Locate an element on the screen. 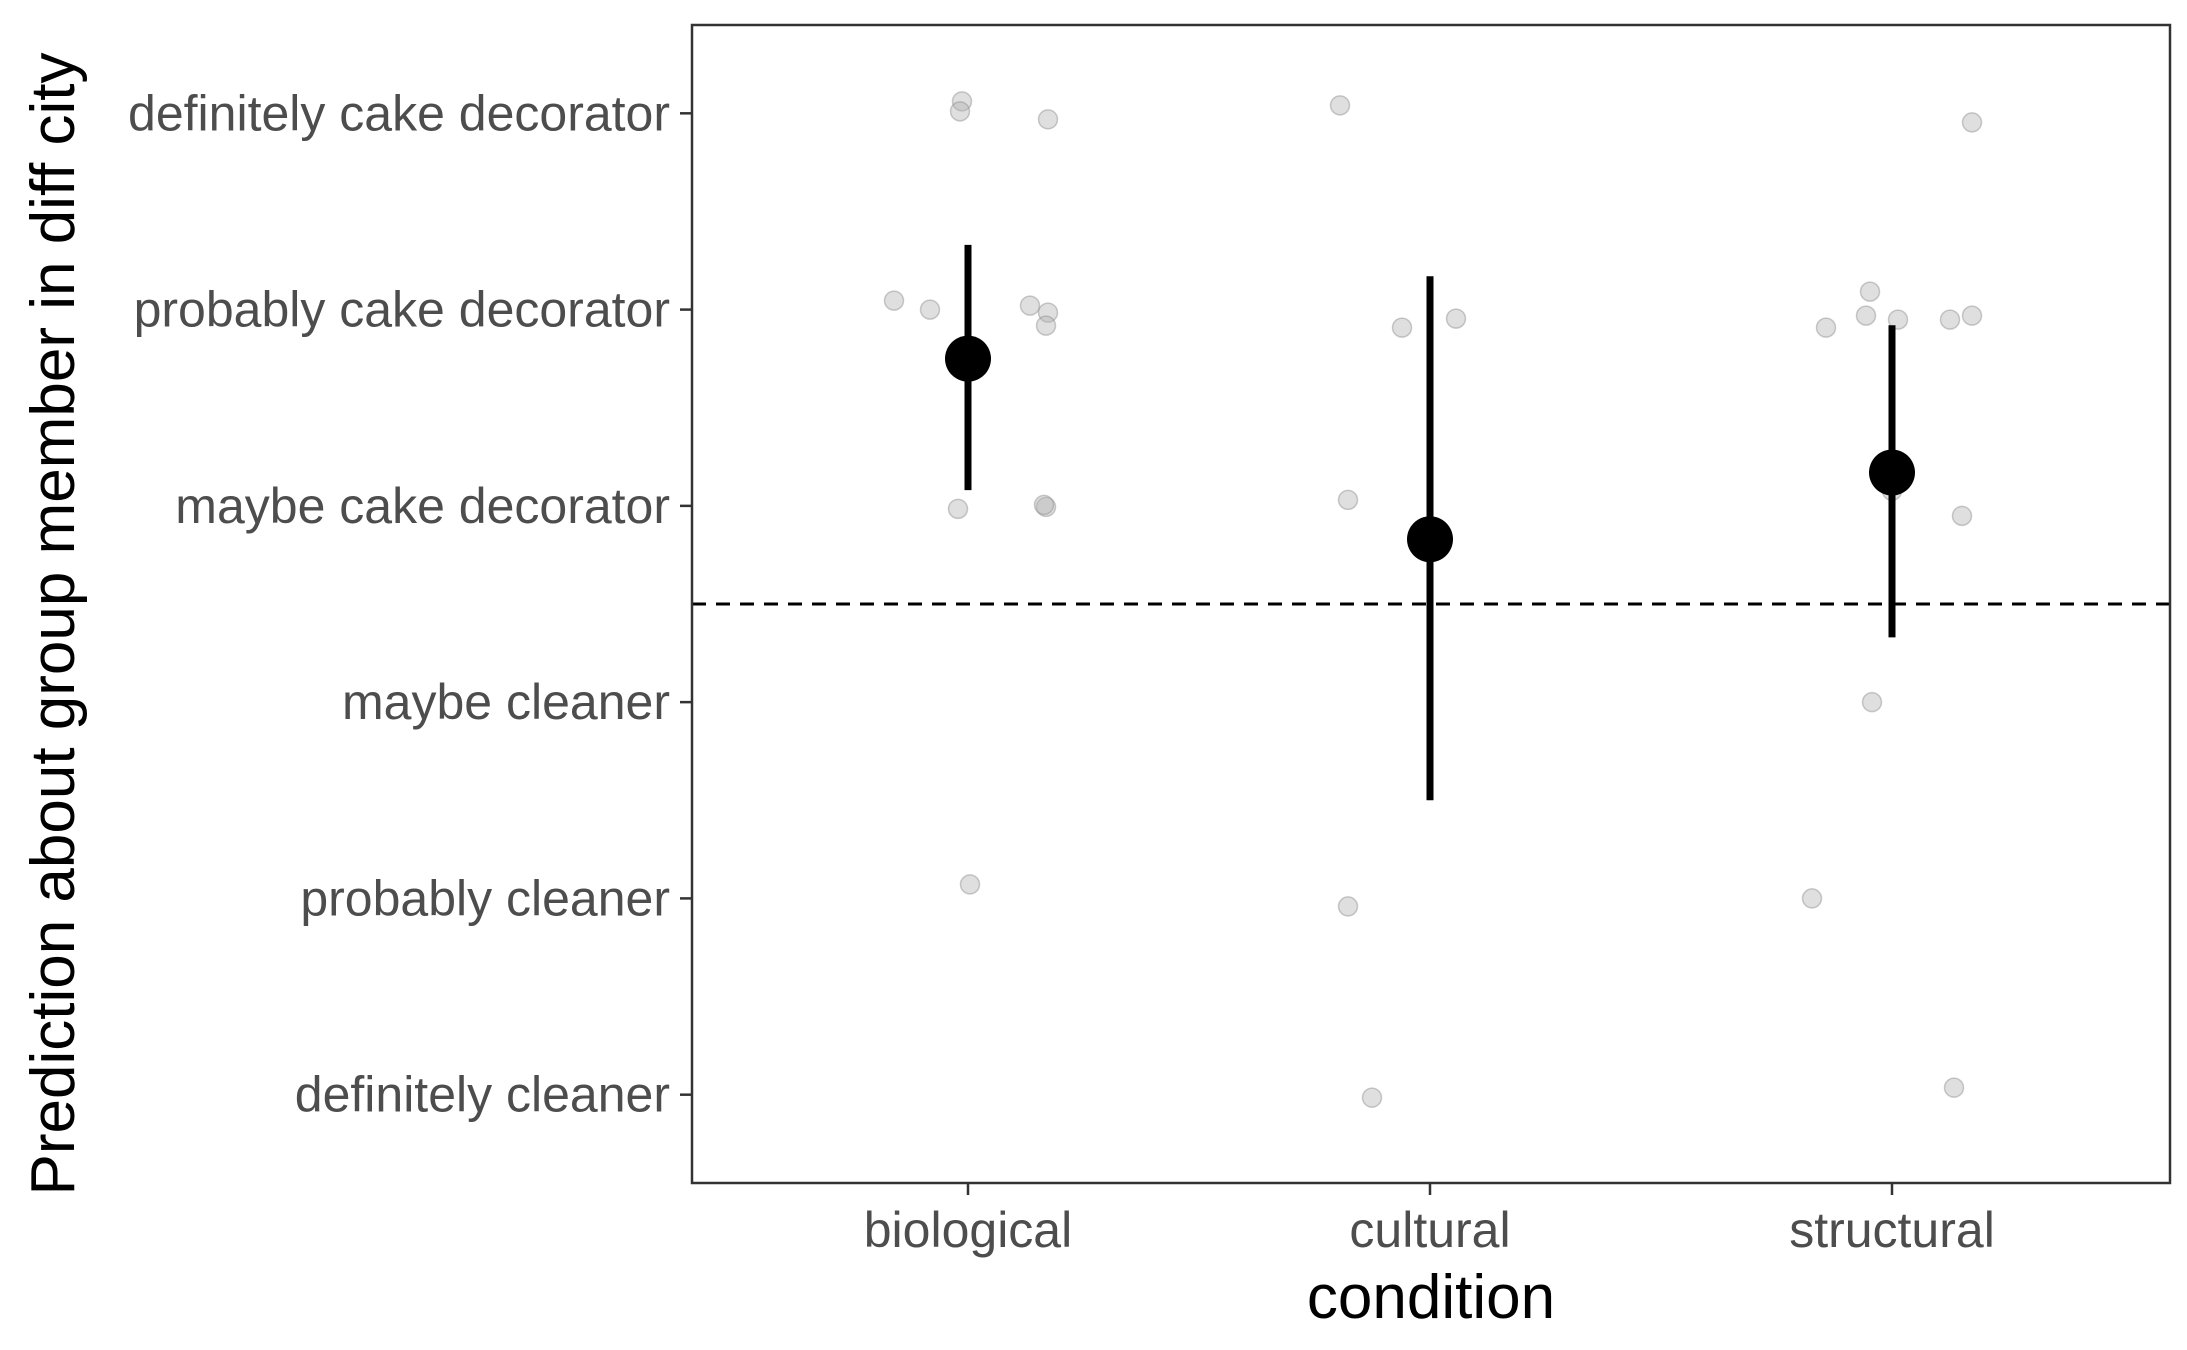 This screenshot has height=1350, width=2187. x-axis: biological cultural structural is located at coordinates (1429, 1220).